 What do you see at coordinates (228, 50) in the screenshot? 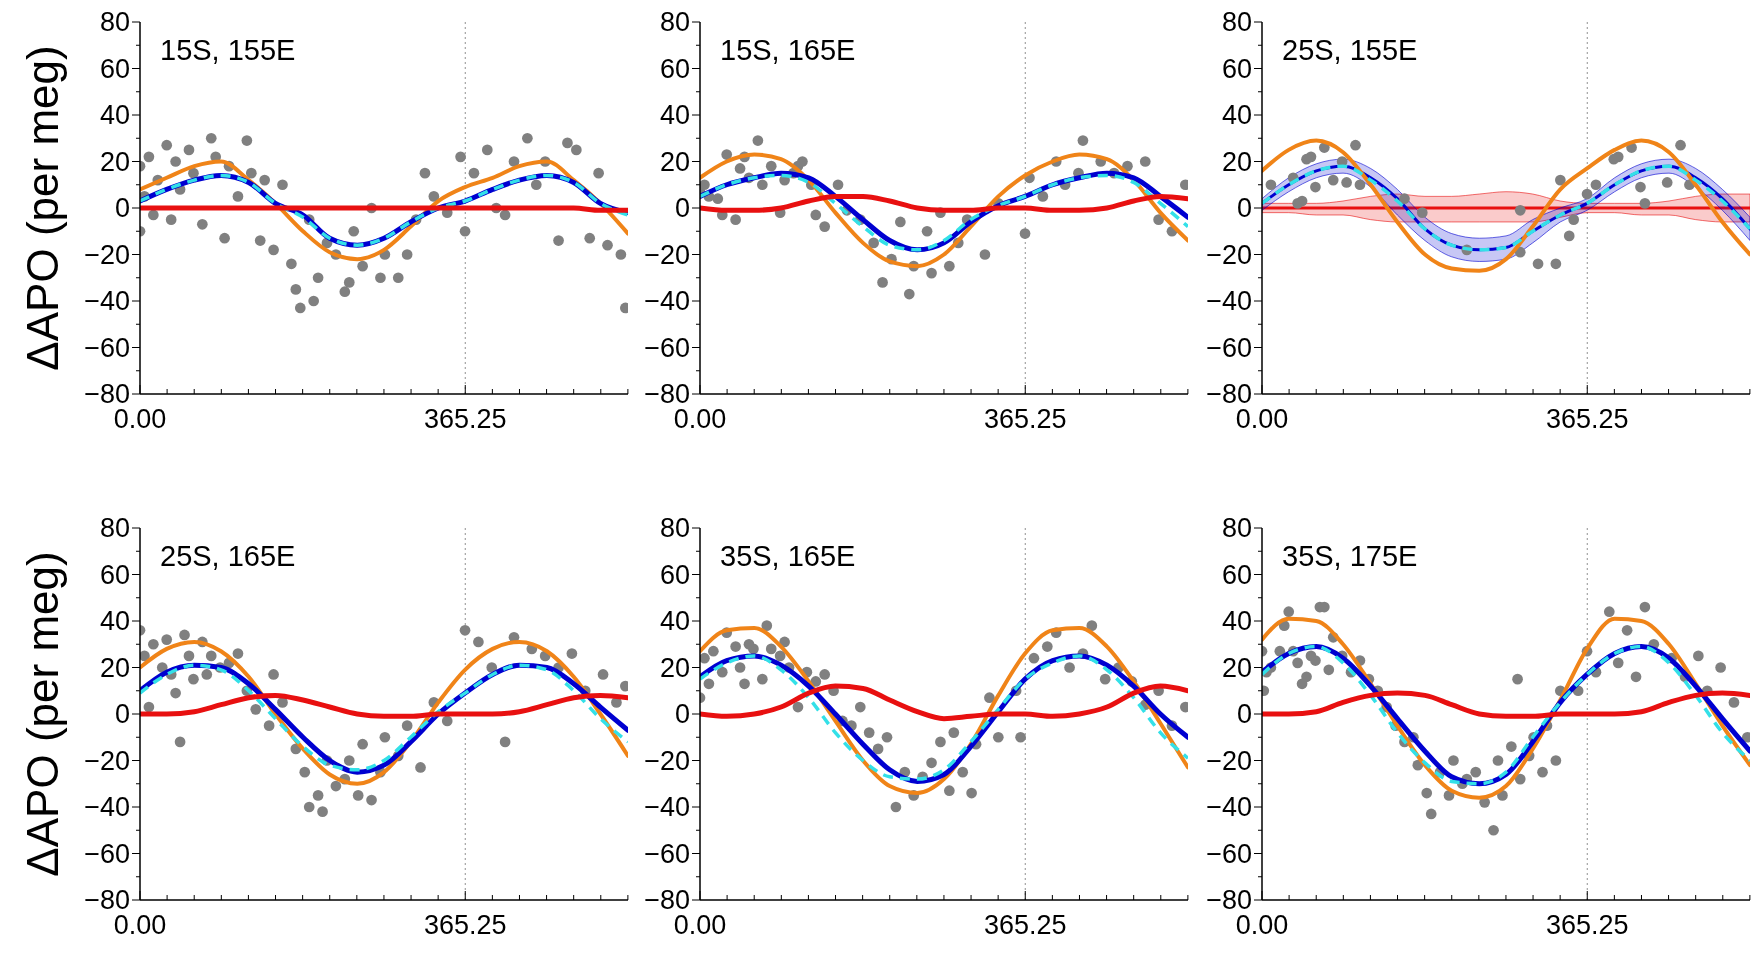
I see `chart-title: 15S, 155E` at bounding box center [228, 50].